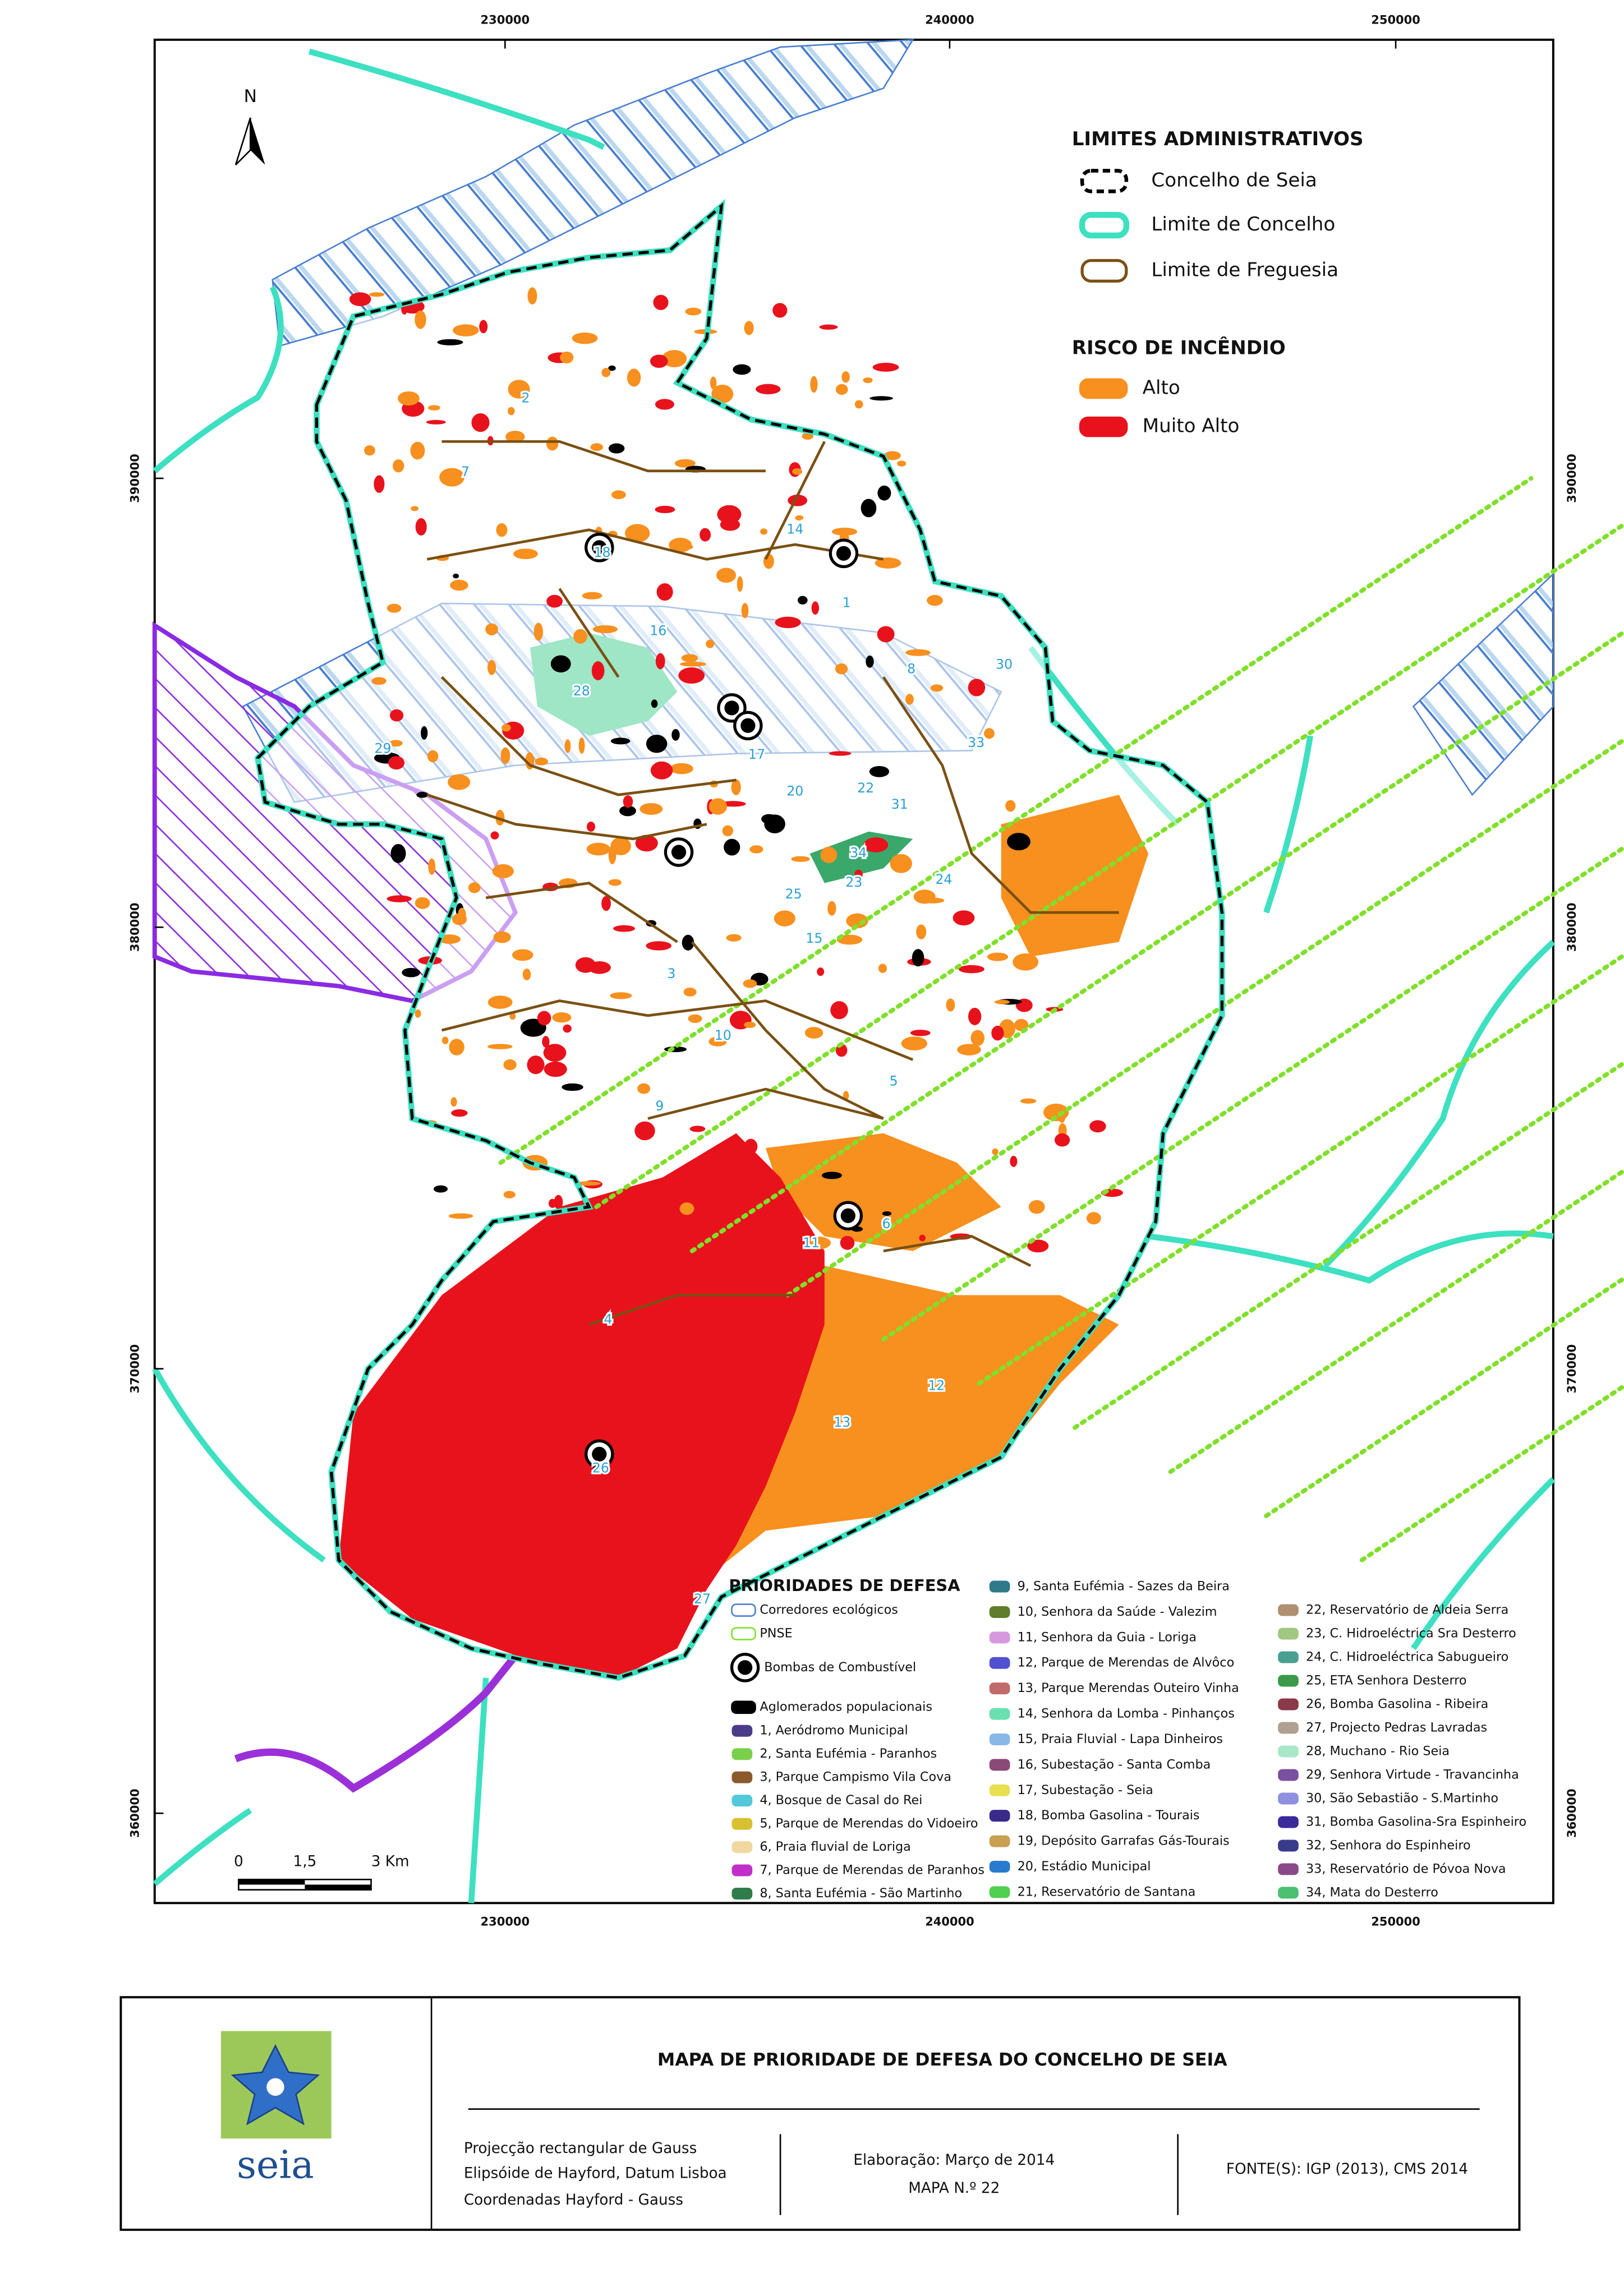  I want to click on legend-label: Concelho de Seia, so click(1234, 180).